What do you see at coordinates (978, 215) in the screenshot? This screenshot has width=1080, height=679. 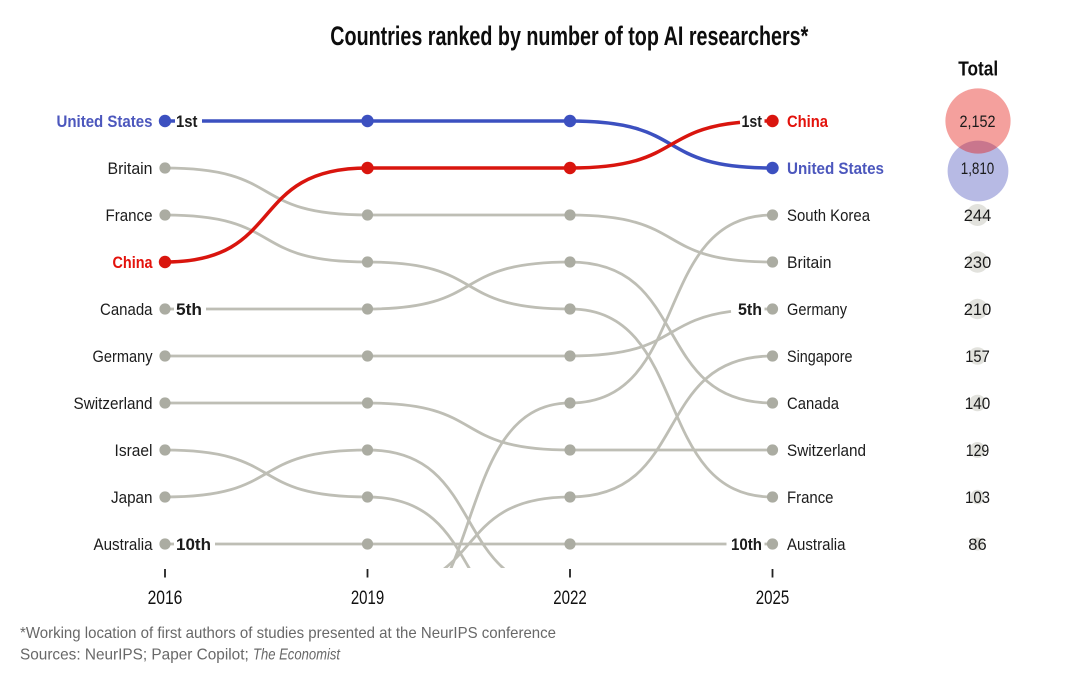 I see `svg-text: 244` at bounding box center [978, 215].